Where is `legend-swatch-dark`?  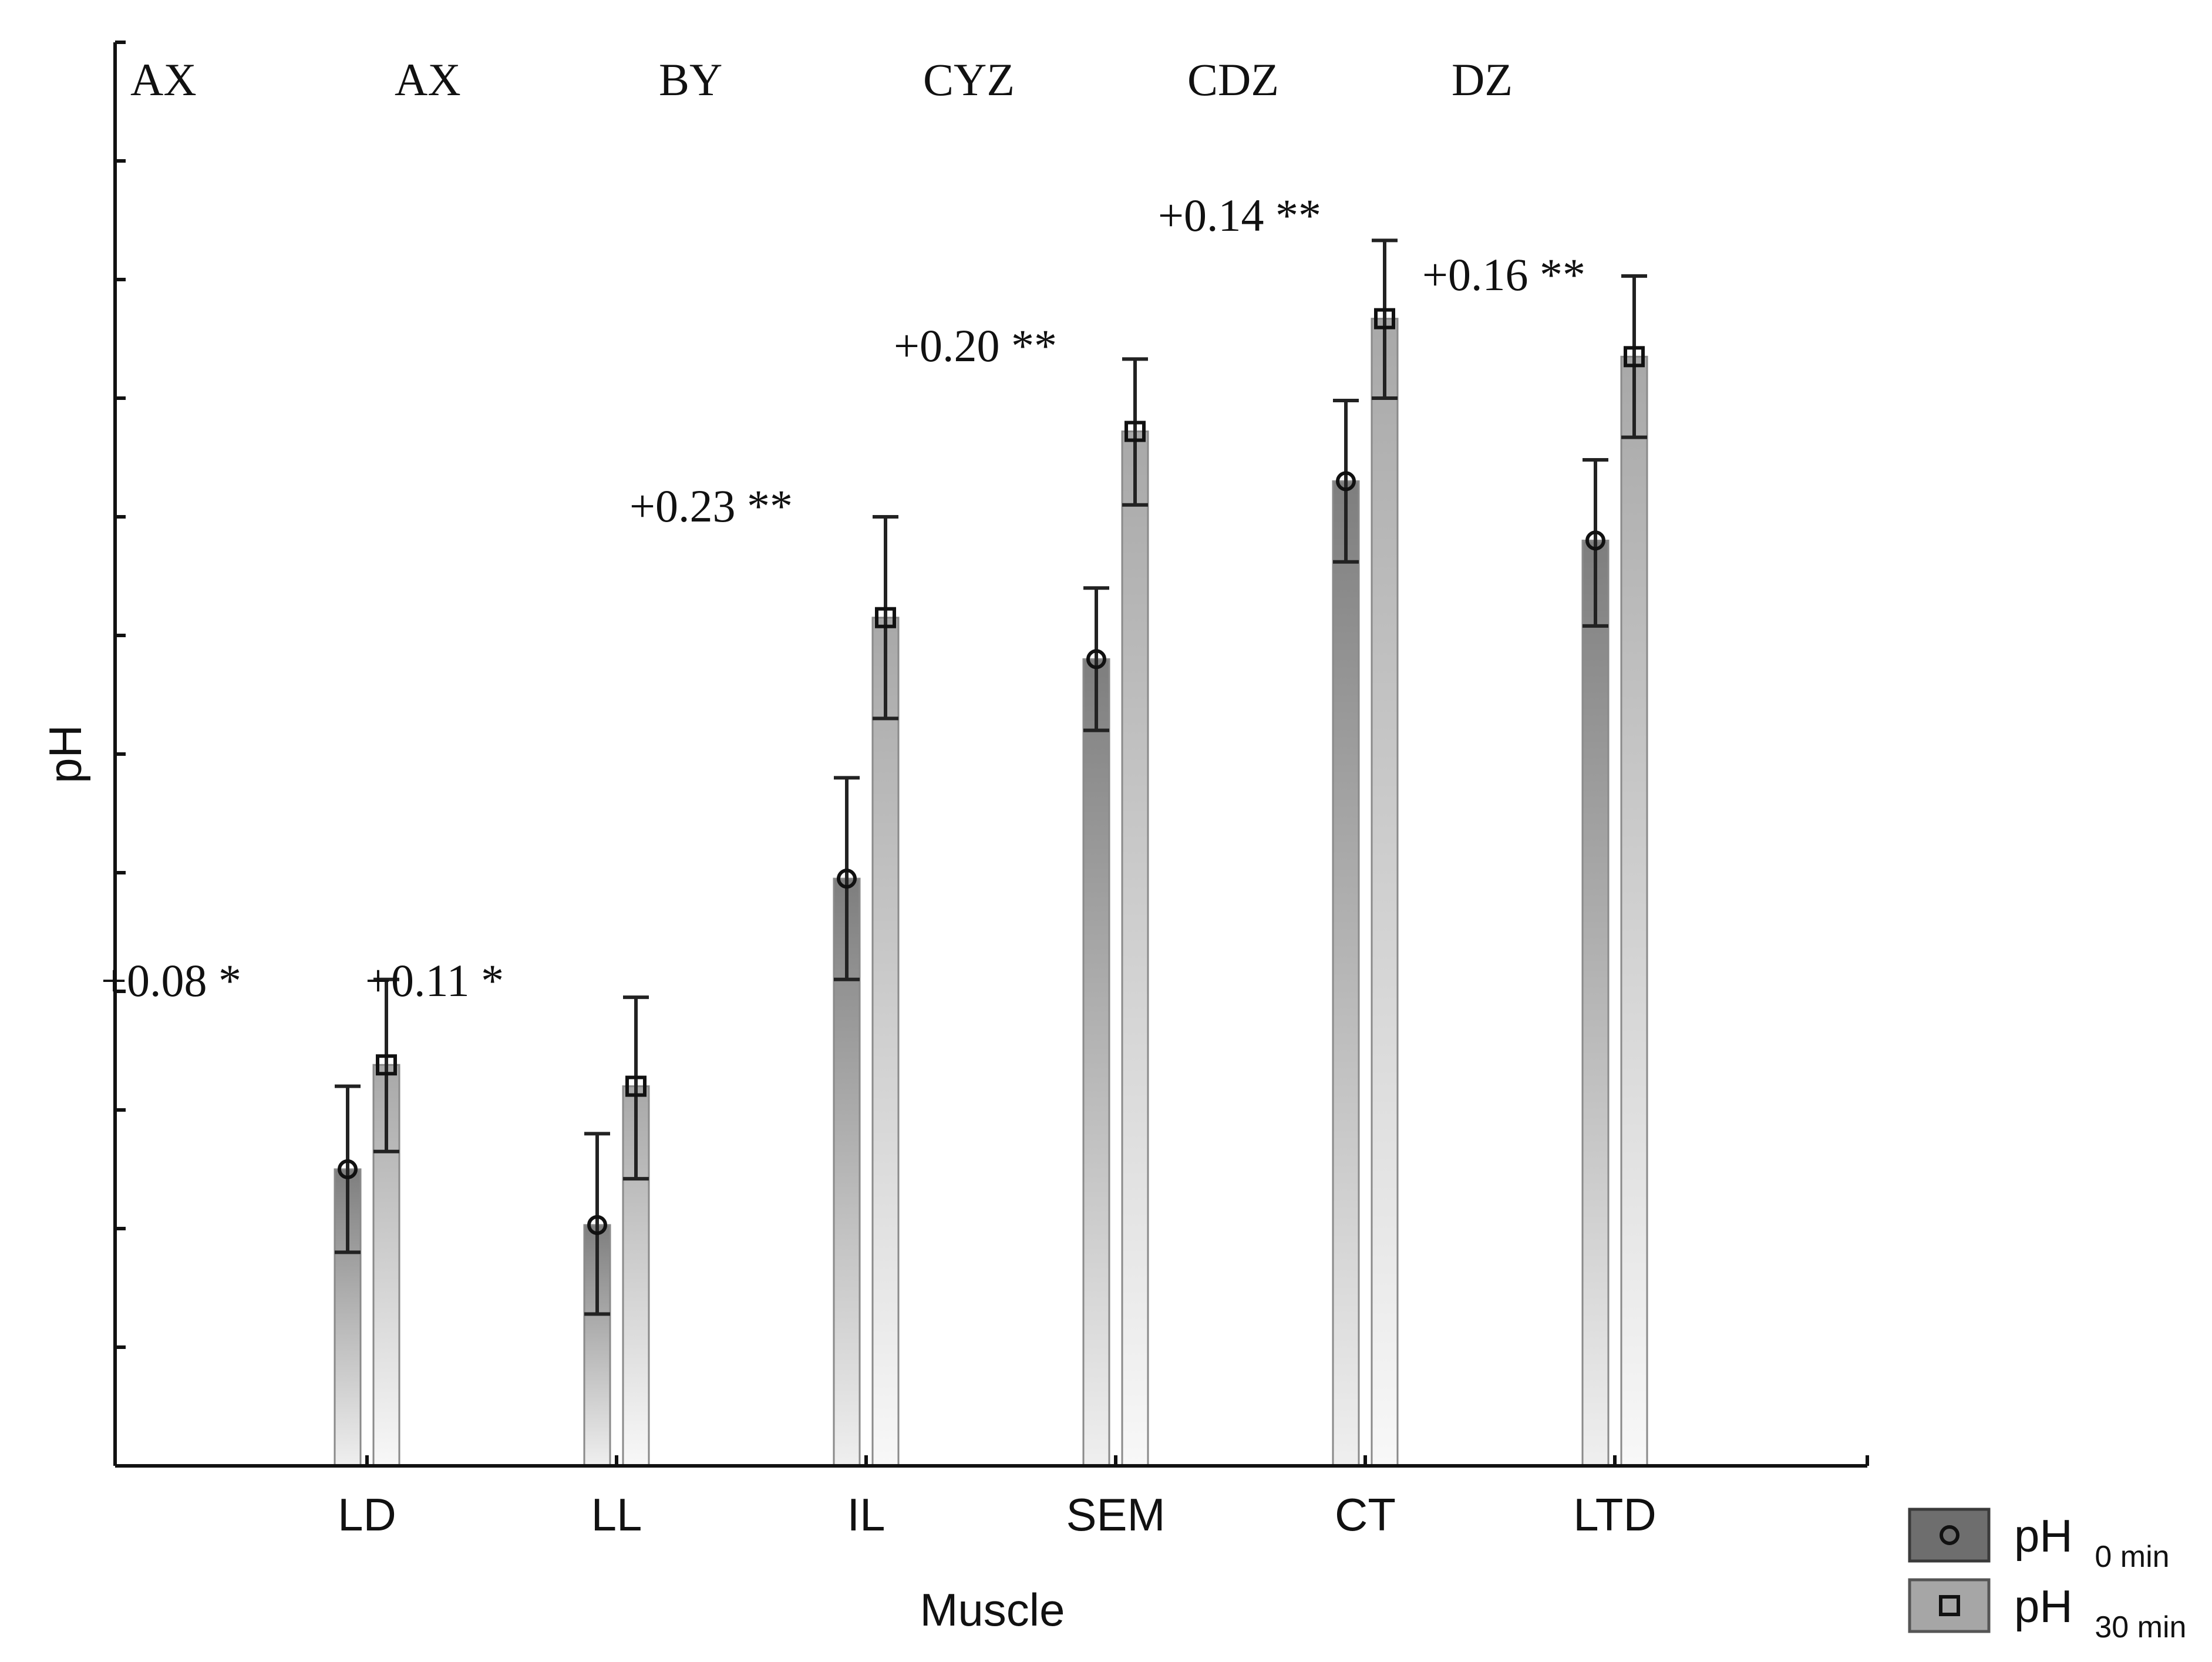
legend-swatch-dark is located at coordinates (1950, 1535).